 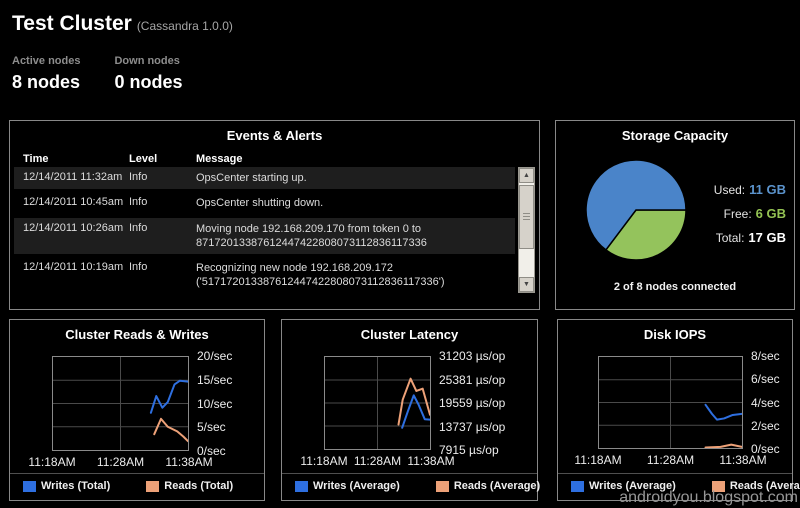 What do you see at coordinates (767, 189) in the screenshot?
I see `storage-info-value: 11 GB` at bounding box center [767, 189].